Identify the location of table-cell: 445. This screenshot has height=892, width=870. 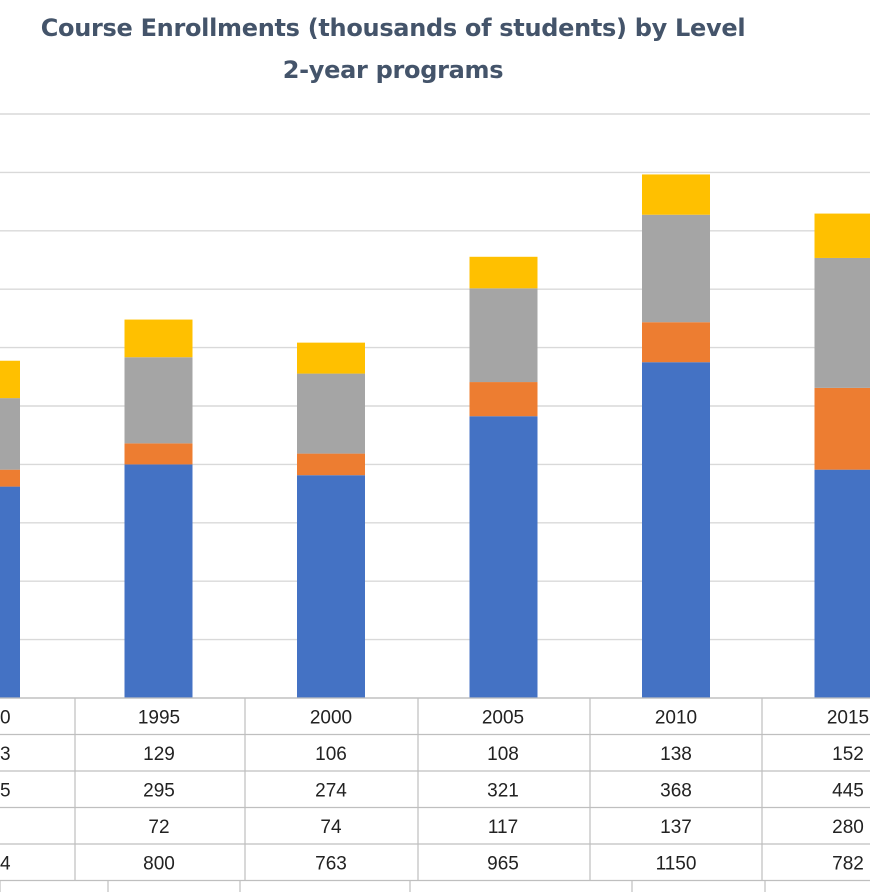
(848, 790).